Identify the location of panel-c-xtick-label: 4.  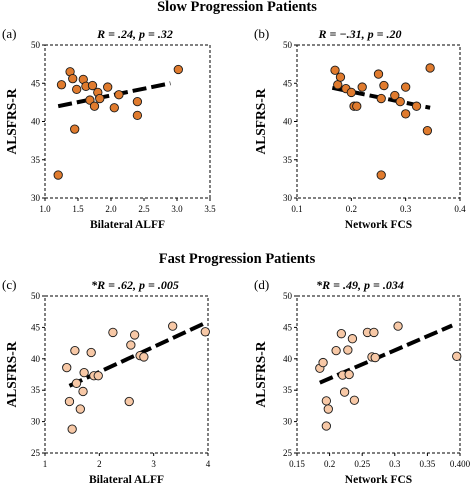
(208, 464).